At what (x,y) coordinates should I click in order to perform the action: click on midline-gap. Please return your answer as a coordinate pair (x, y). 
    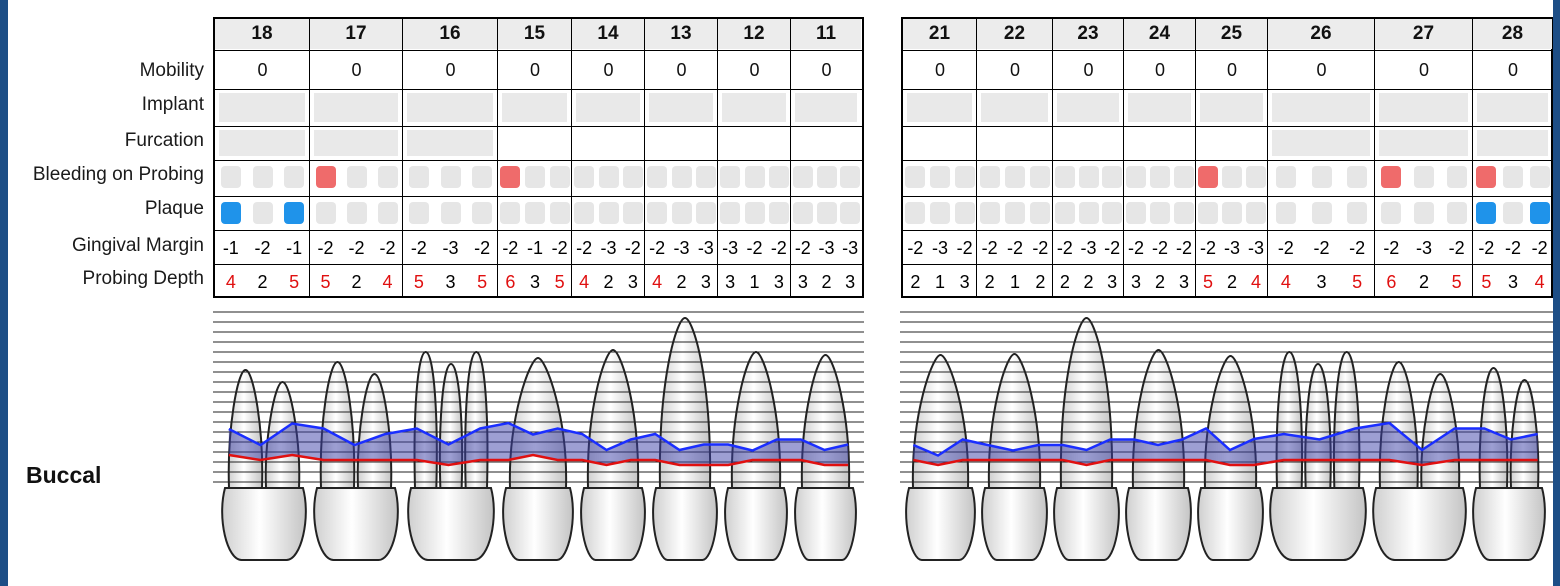
    Looking at the image, I should click on (882, 445).